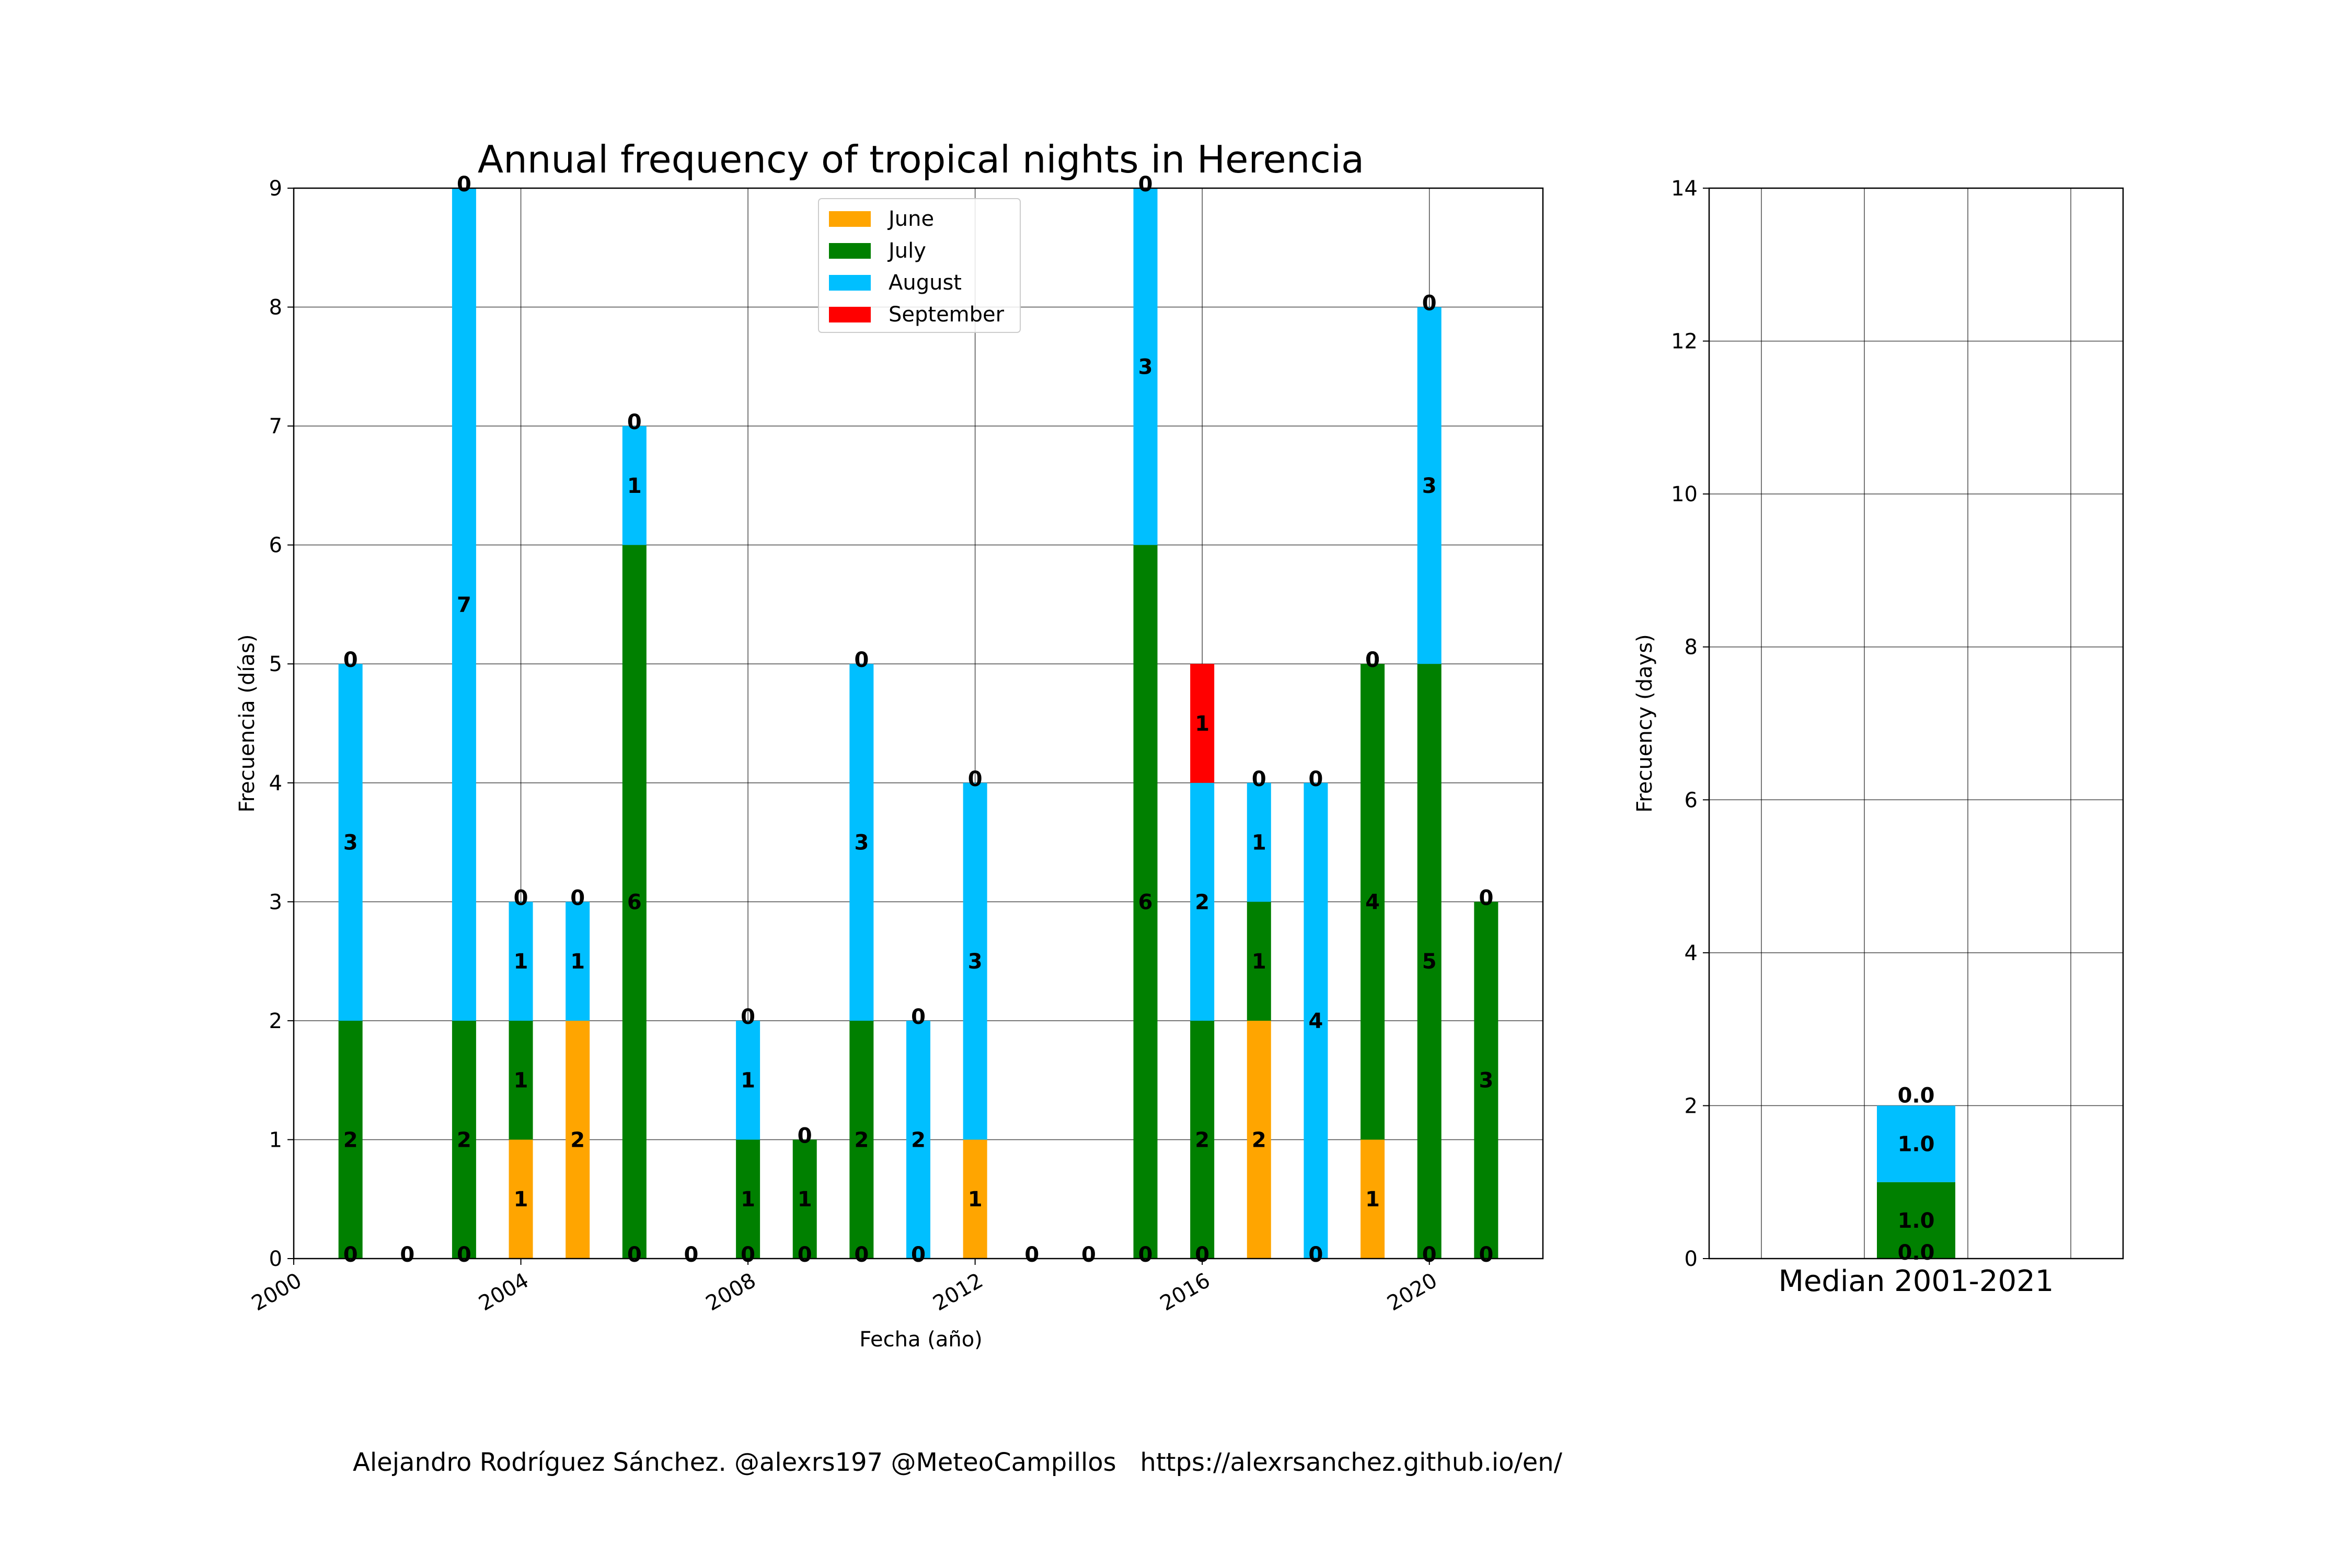  Describe the element at coordinates (947, 315) in the screenshot. I see `legend-label-september: September` at that location.